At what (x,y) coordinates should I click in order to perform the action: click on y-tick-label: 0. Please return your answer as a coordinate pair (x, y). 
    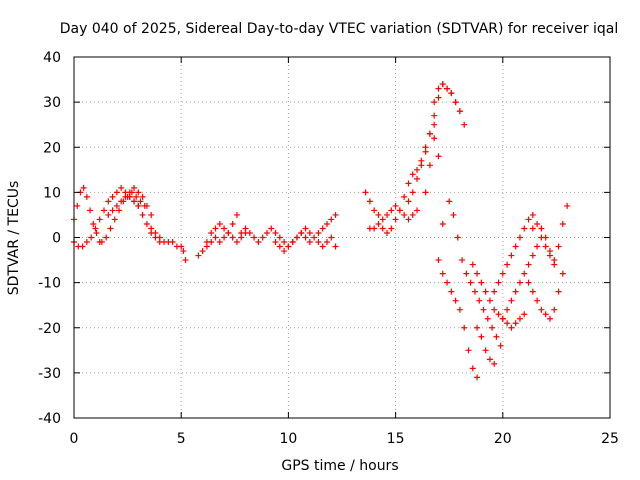
    Looking at the image, I should click on (56, 239).